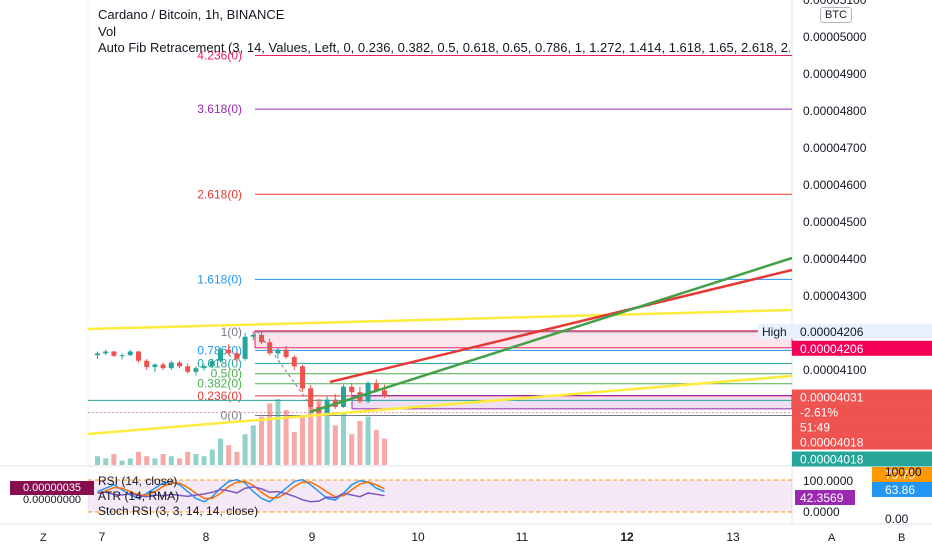  Describe the element at coordinates (219, 279) in the screenshot. I see `fib-level-label: 1.618(0)` at that location.